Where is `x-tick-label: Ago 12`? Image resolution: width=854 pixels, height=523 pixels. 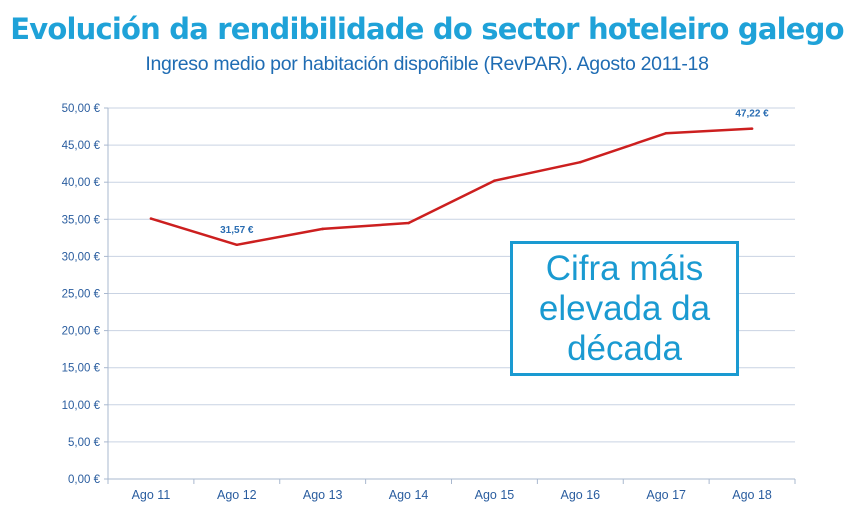 x-tick-label: Ago 12 is located at coordinates (237, 495).